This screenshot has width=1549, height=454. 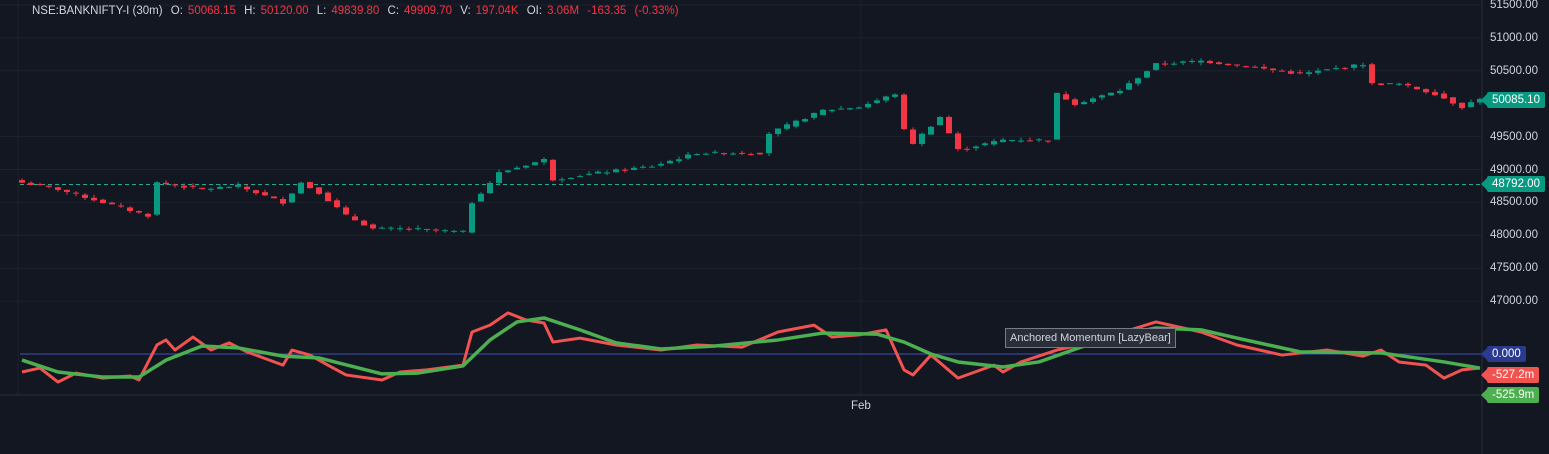 What do you see at coordinates (428, 11) in the screenshot?
I see `close-value: 49909.70` at bounding box center [428, 11].